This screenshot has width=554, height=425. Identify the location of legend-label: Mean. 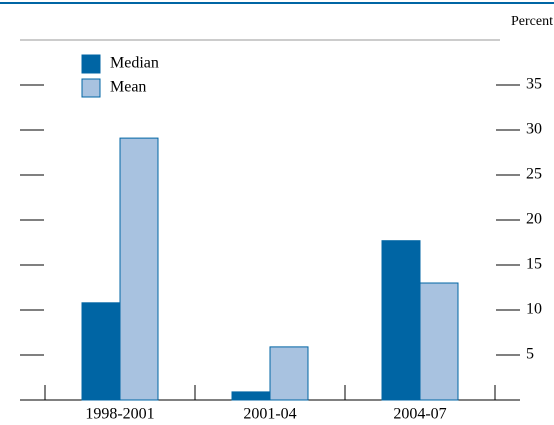
(128, 87).